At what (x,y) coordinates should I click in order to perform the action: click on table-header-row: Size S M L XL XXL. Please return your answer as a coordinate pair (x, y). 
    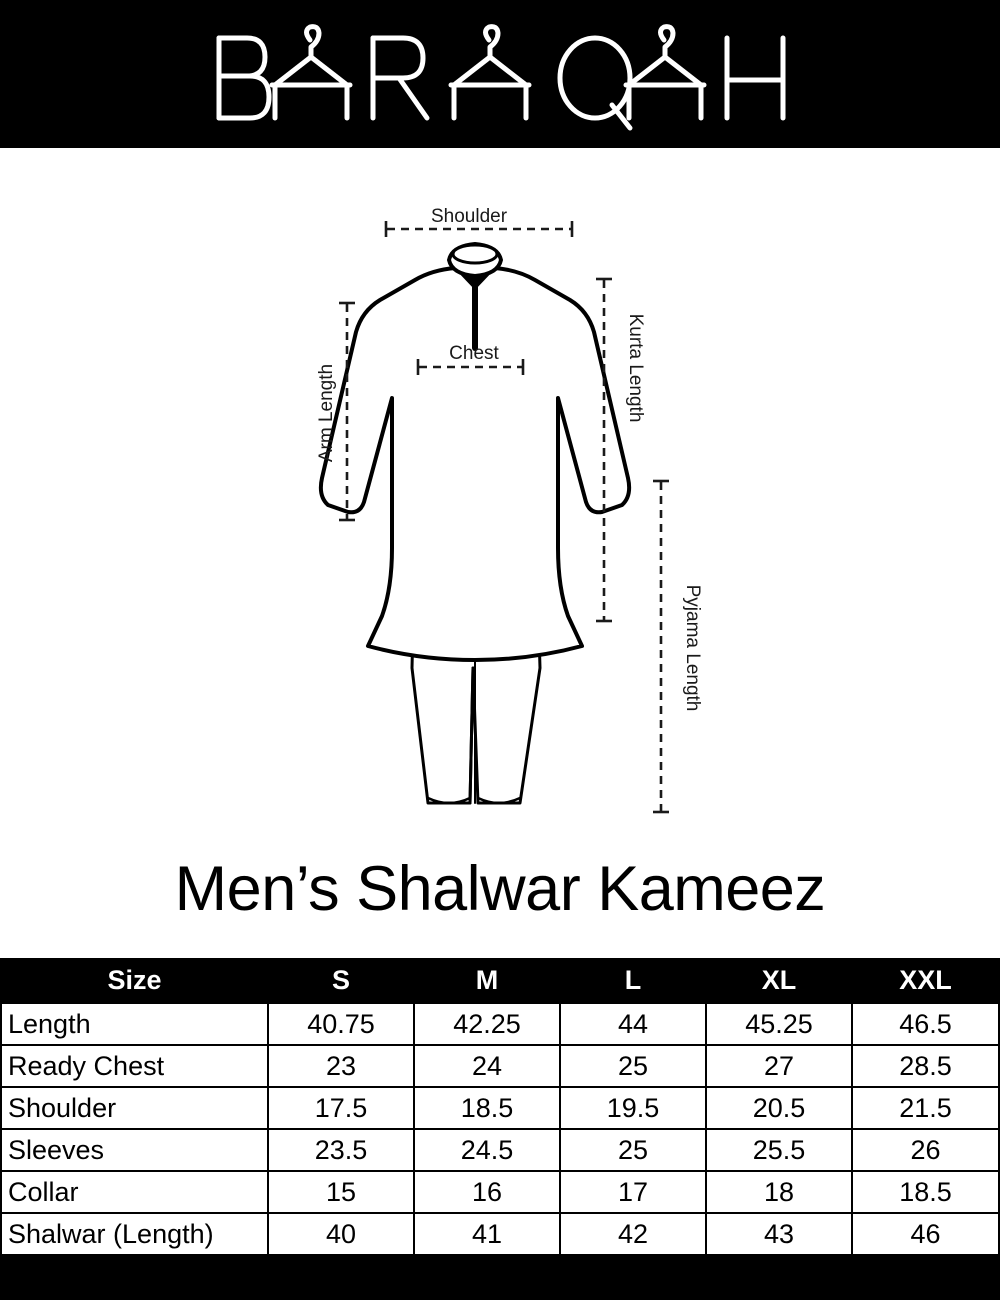
    Looking at the image, I should click on (500, 980).